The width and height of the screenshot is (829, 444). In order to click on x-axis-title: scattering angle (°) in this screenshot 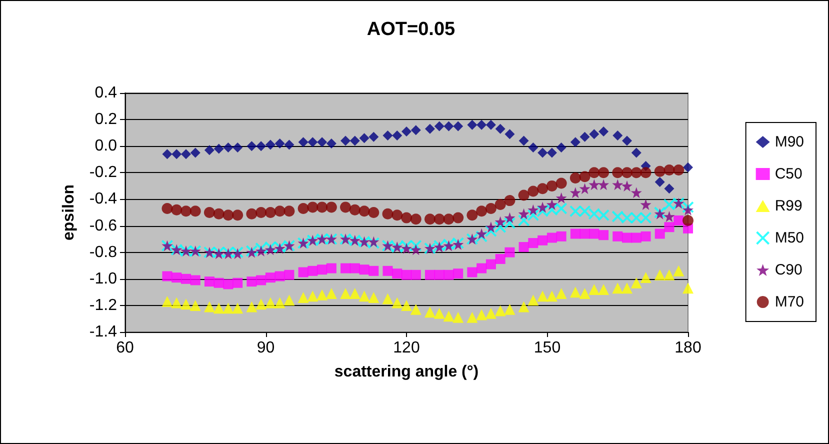, I will do `click(406, 372)`.